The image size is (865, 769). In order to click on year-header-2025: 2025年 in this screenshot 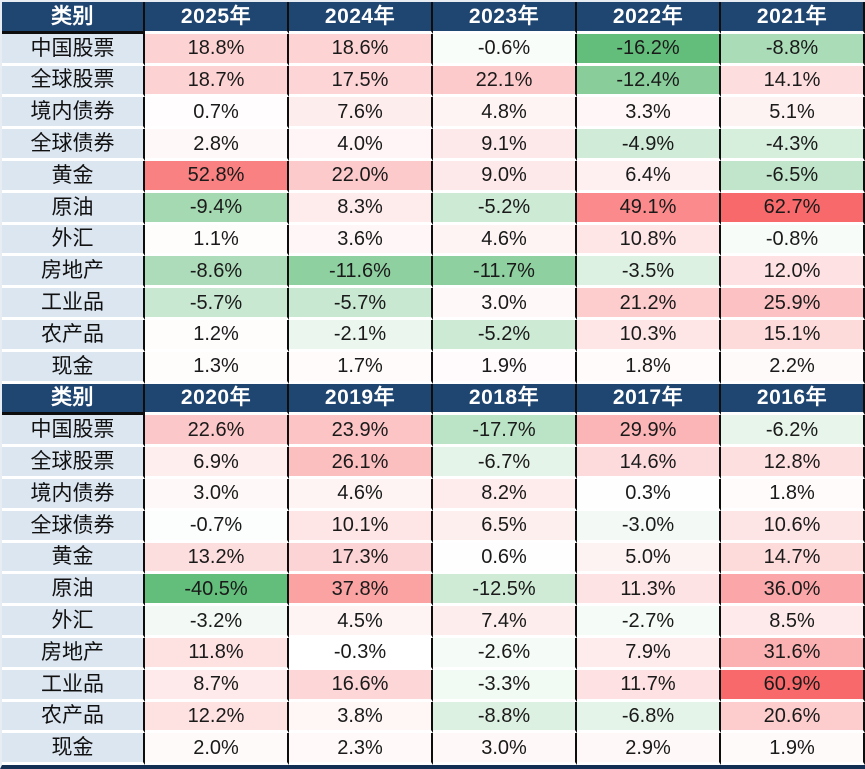, I will do `click(217, 18)`.